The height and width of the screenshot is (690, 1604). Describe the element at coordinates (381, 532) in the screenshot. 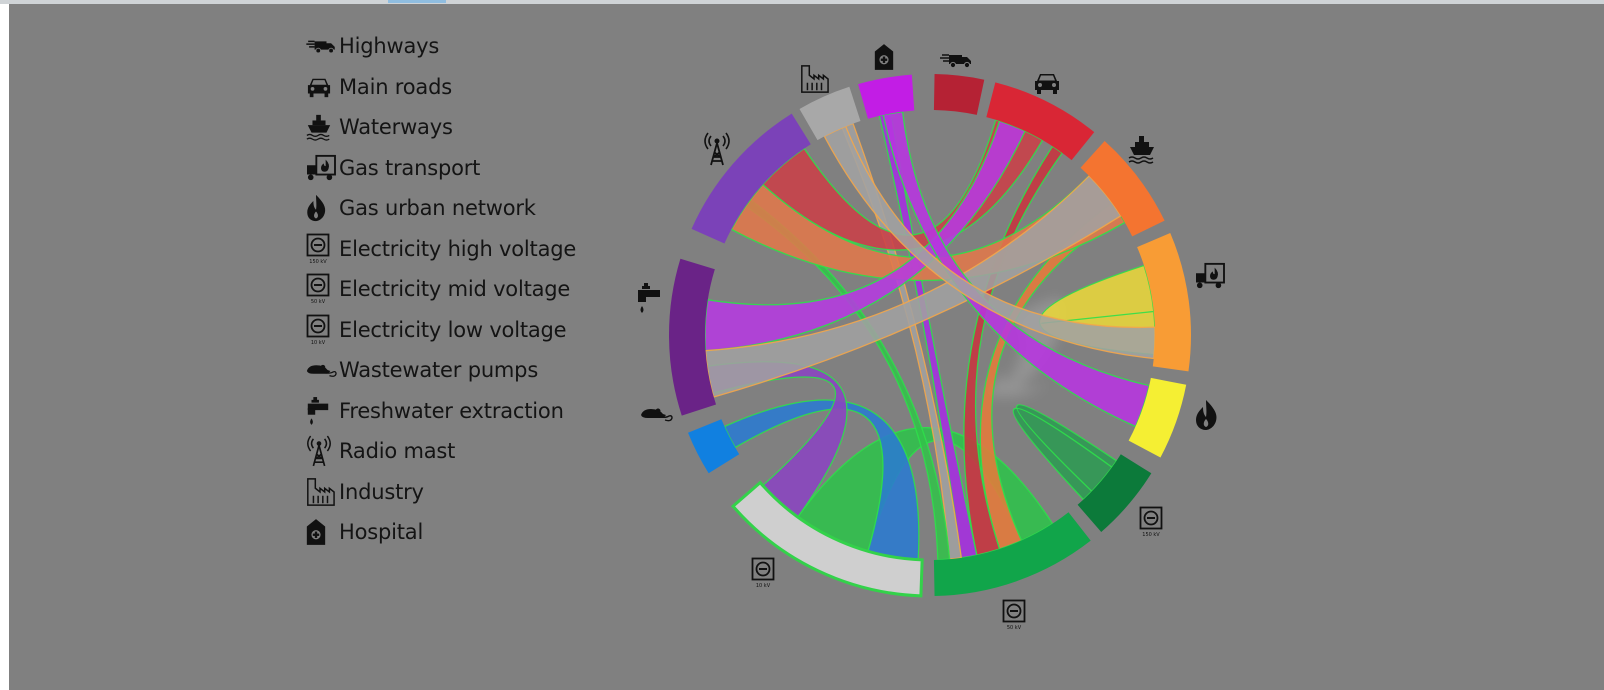

I see `legend-label: Hospital` at that location.